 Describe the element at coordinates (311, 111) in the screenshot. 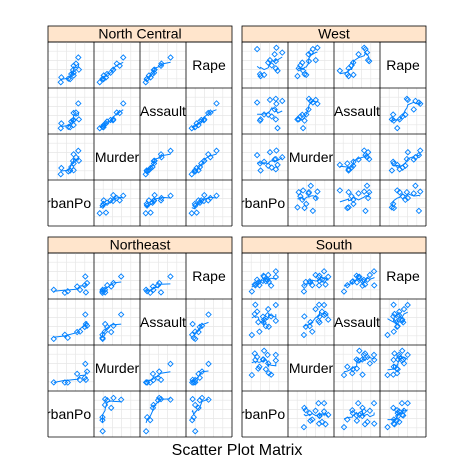

I see `cell-assault-vs-murder` at that location.